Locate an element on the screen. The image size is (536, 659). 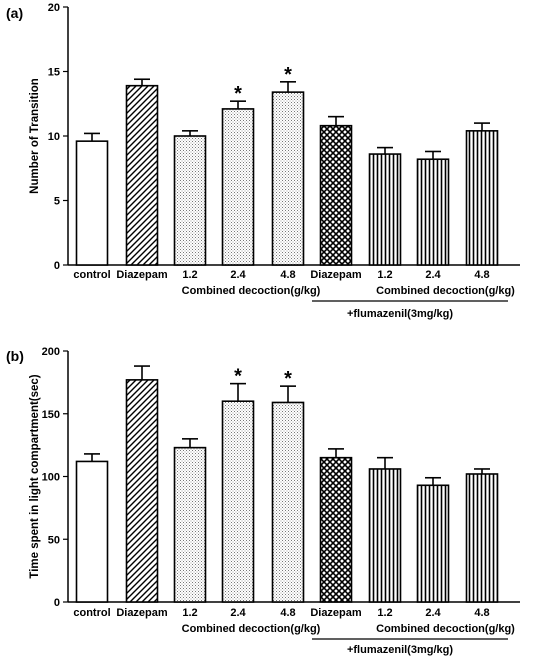
y-tick-label: 5 is located at coordinates (57, 202).